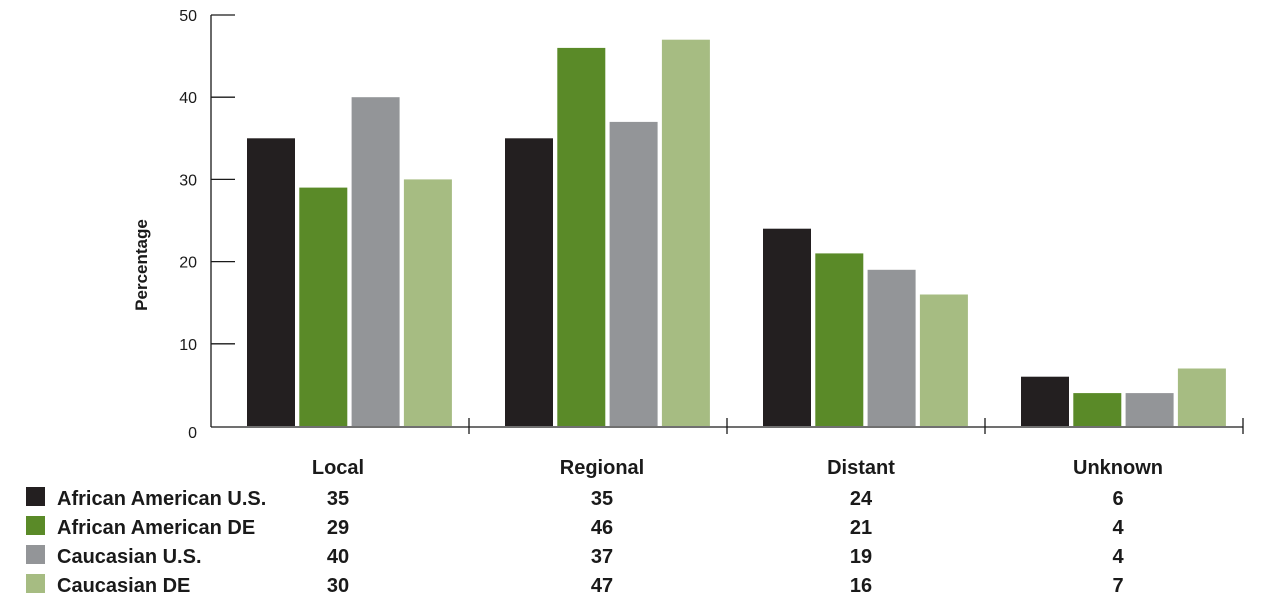 This screenshot has width=1265, height=608. I want to click on category-label-3: Unknown, so click(1118, 468).